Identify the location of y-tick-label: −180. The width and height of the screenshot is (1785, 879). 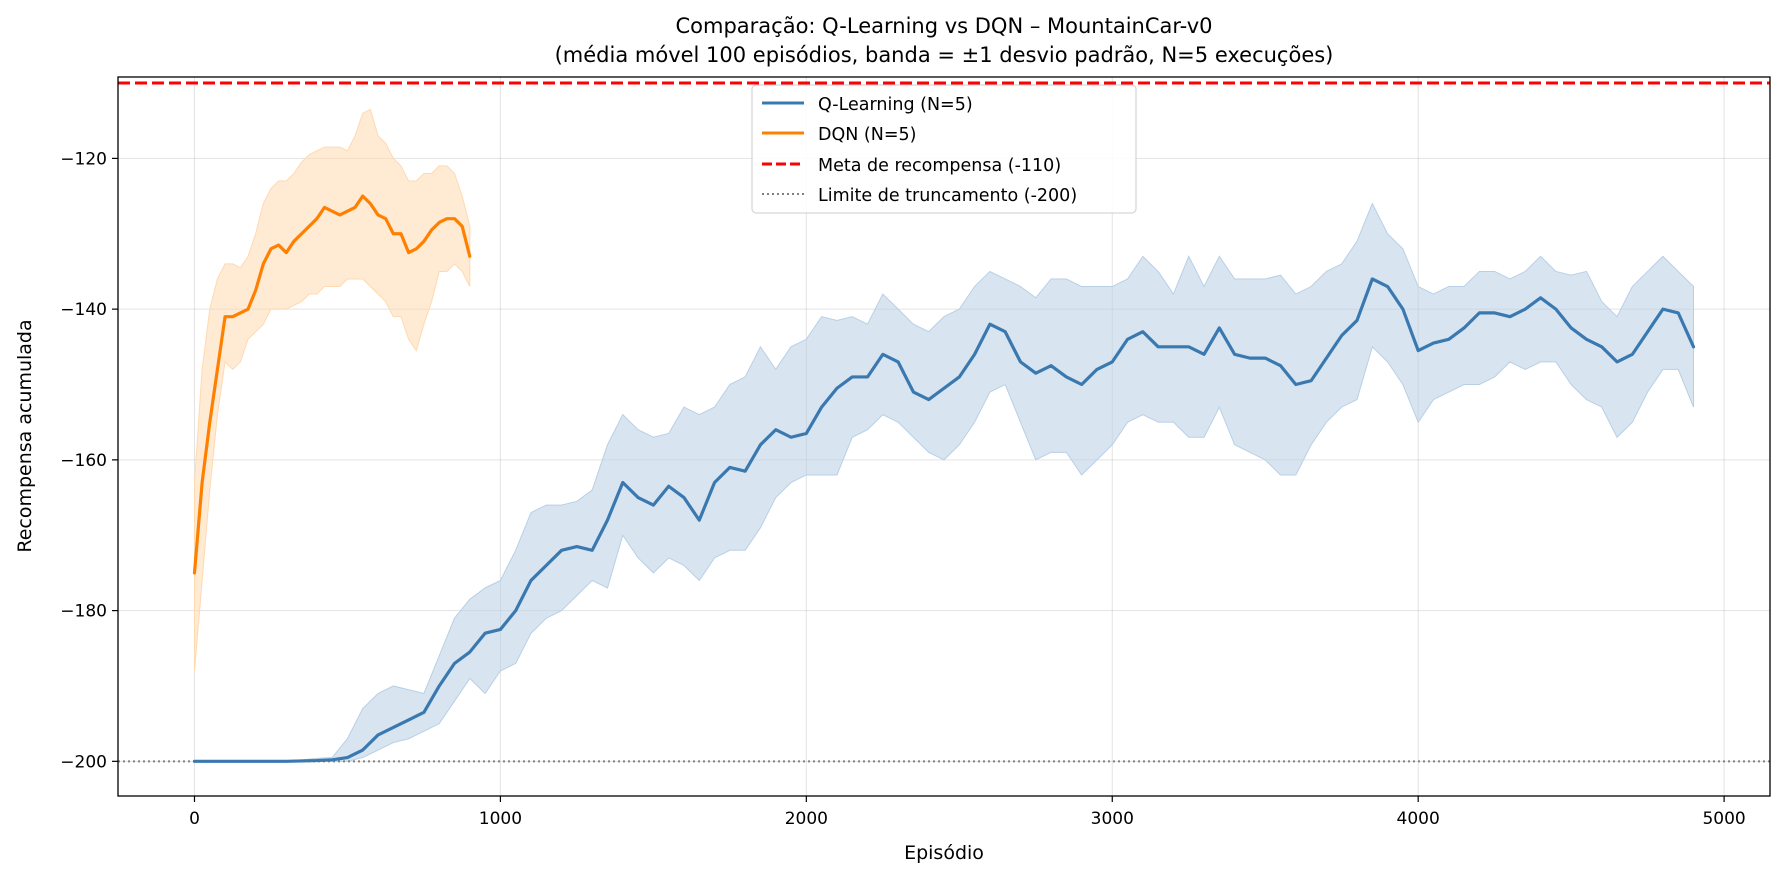
(83, 612).